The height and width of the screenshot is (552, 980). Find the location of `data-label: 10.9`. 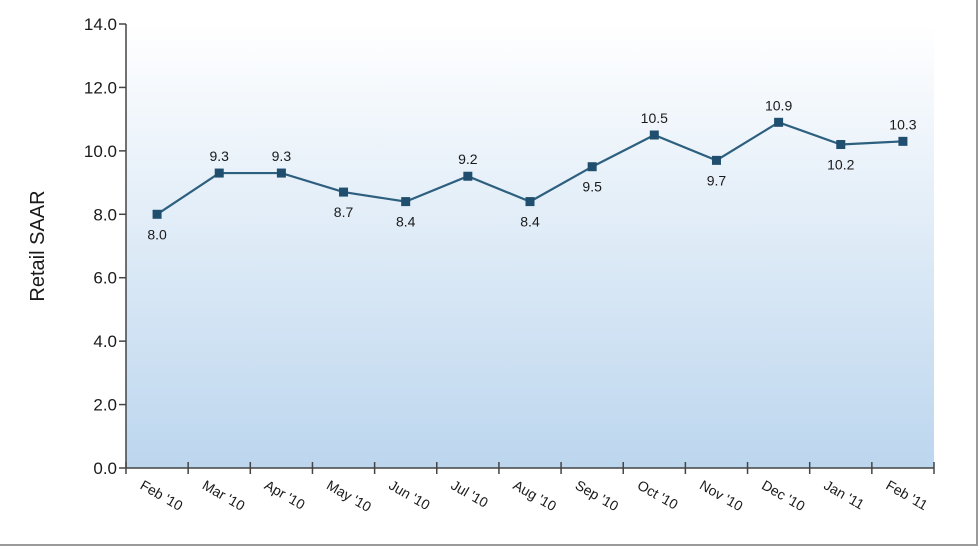

data-label: 10.9 is located at coordinates (778, 105).